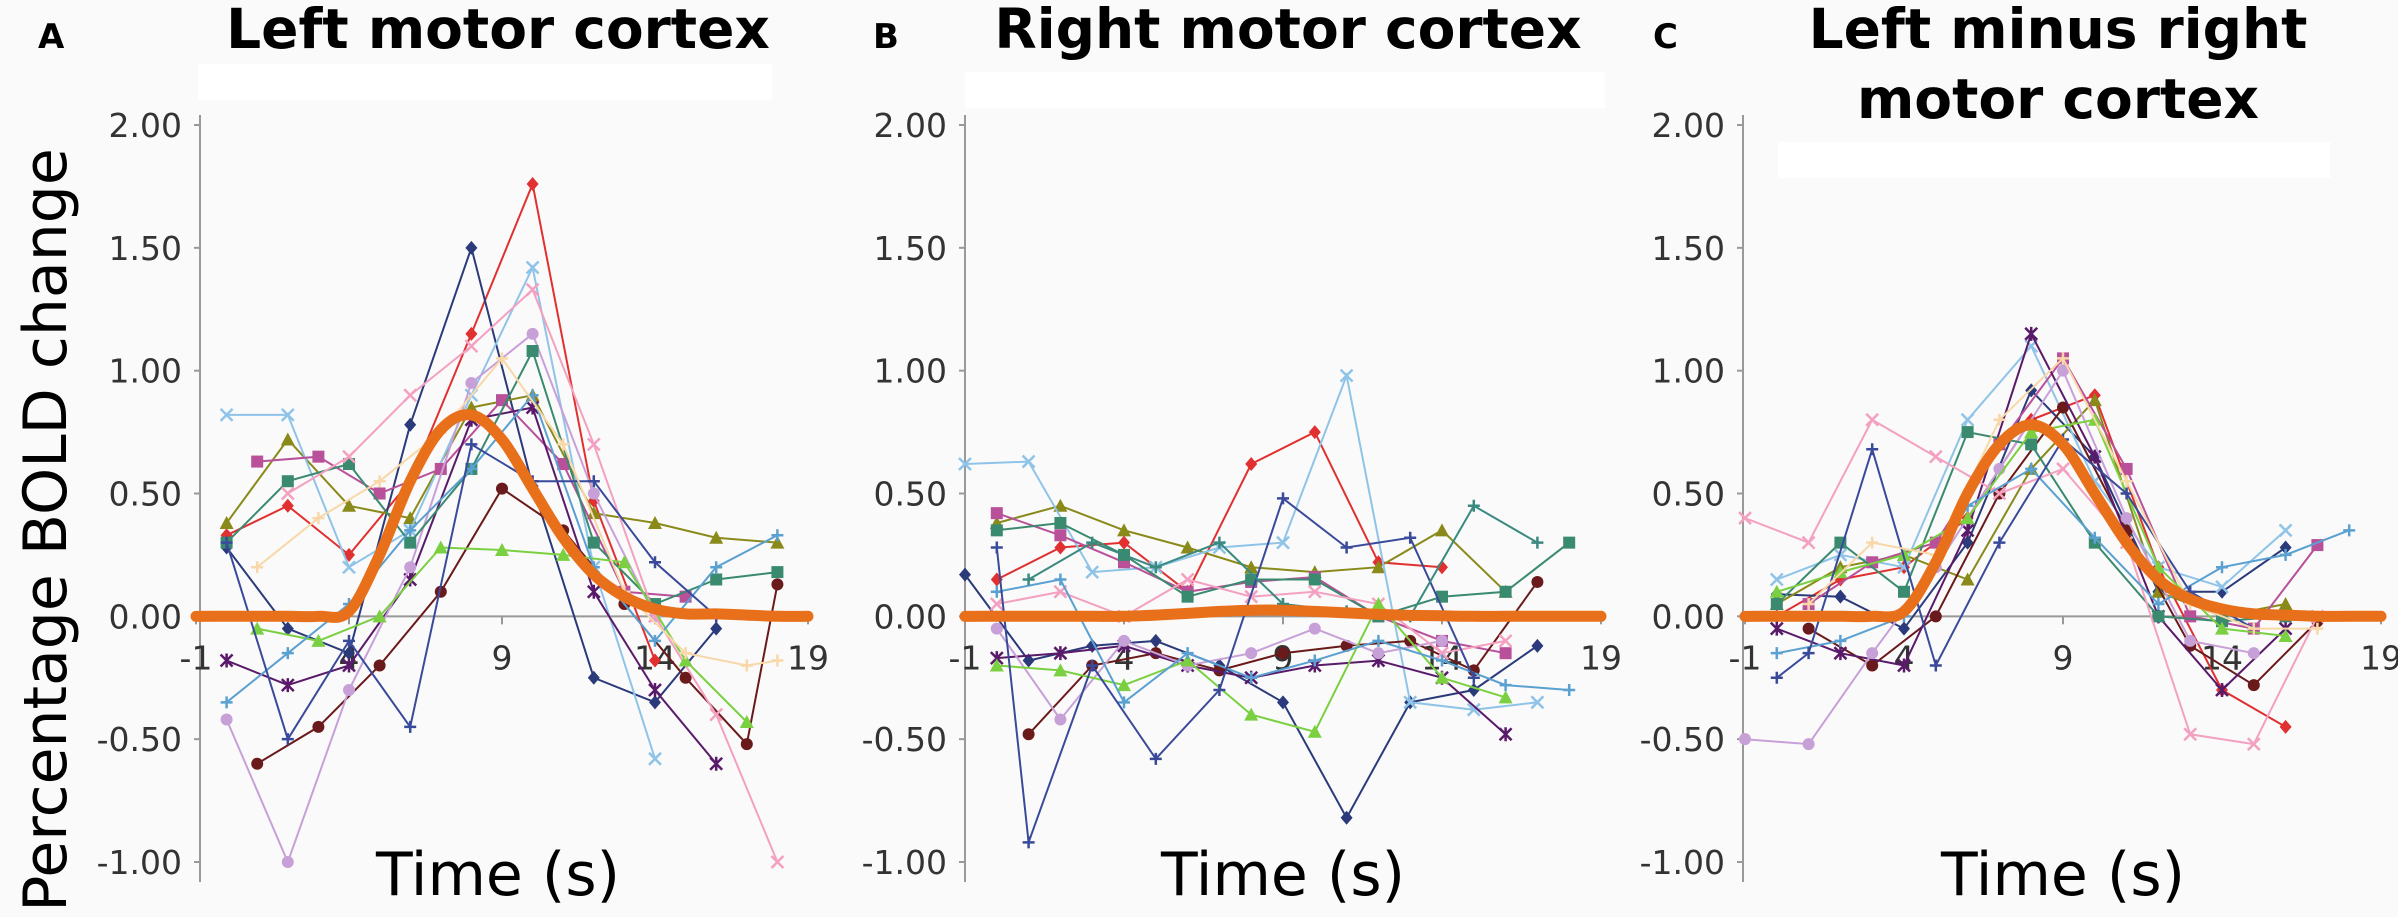 The image size is (2398, 917). Describe the element at coordinates (2054, 160) in the screenshot. I see `title-band-c` at that location.